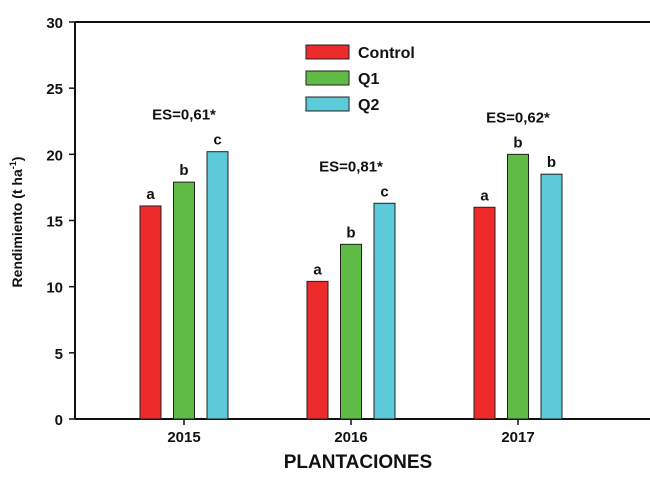  Describe the element at coordinates (327, 104) in the screenshot. I see `legend-swatch-q2` at that location.